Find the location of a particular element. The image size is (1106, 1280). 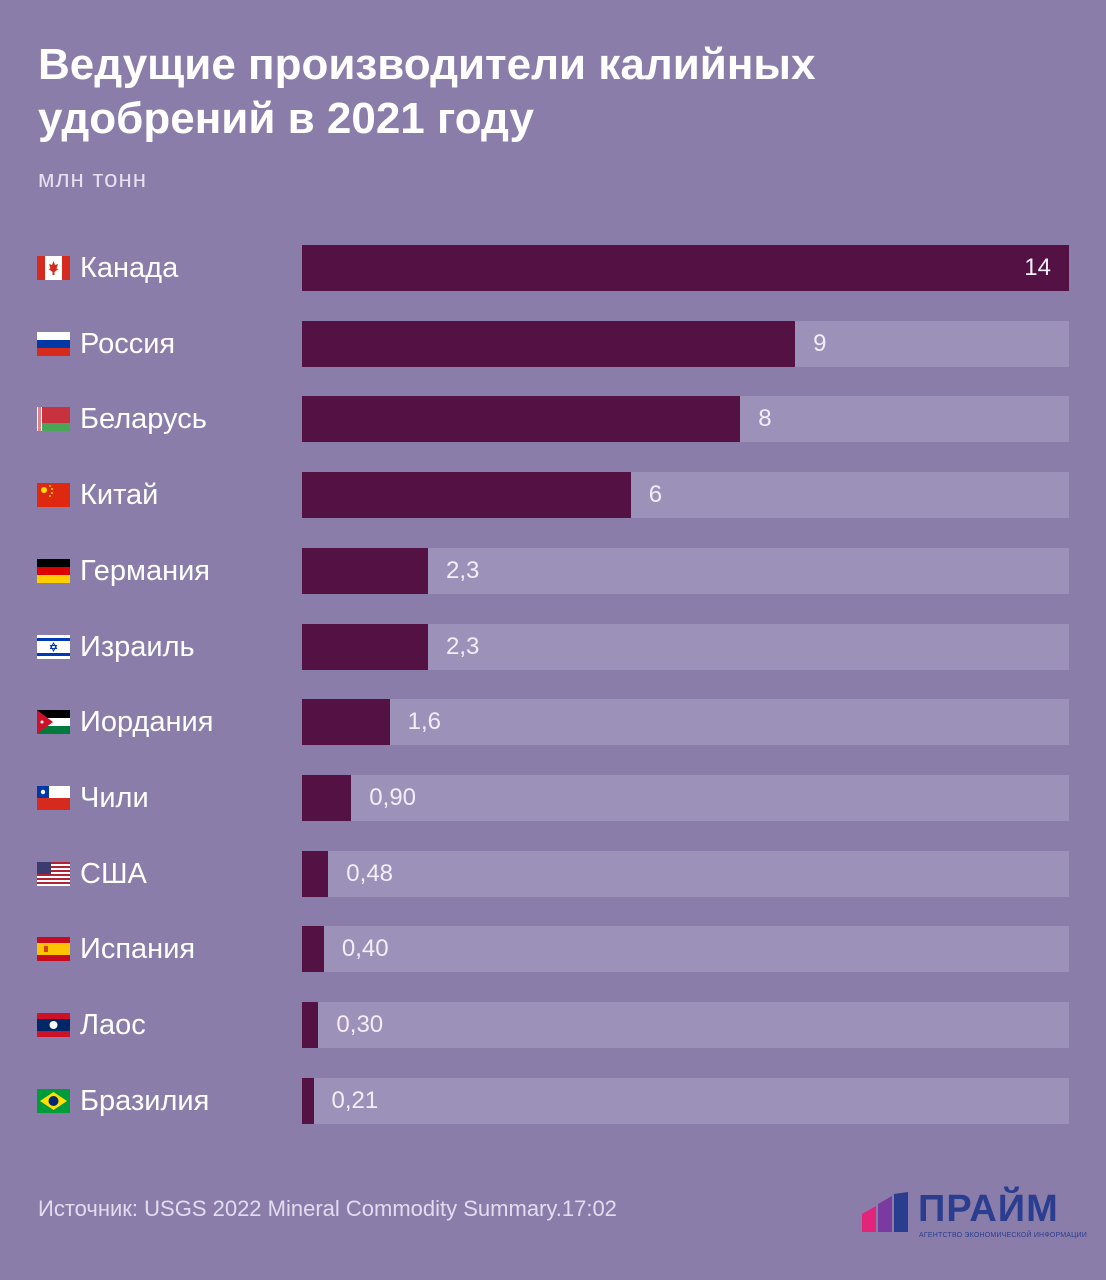

bar-track: 1,6 is located at coordinates (685, 722).